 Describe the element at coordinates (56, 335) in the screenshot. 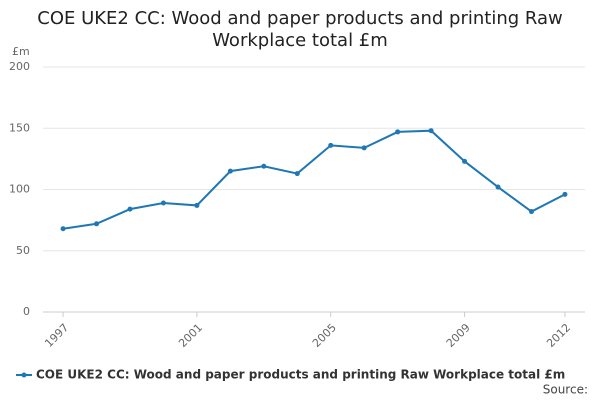

I see `x-tick-label: 1997` at that location.